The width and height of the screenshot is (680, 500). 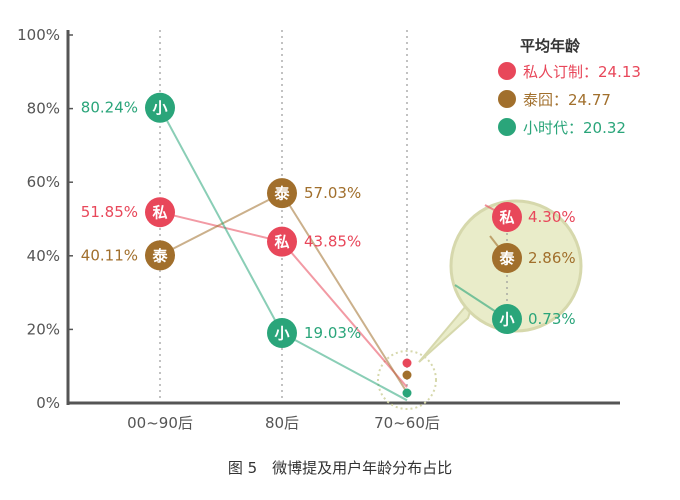 What do you see at coordinates (160, 423) in the screenshot?
I see `x-tick-label: 00~90后` at bounding box center [160, 423].